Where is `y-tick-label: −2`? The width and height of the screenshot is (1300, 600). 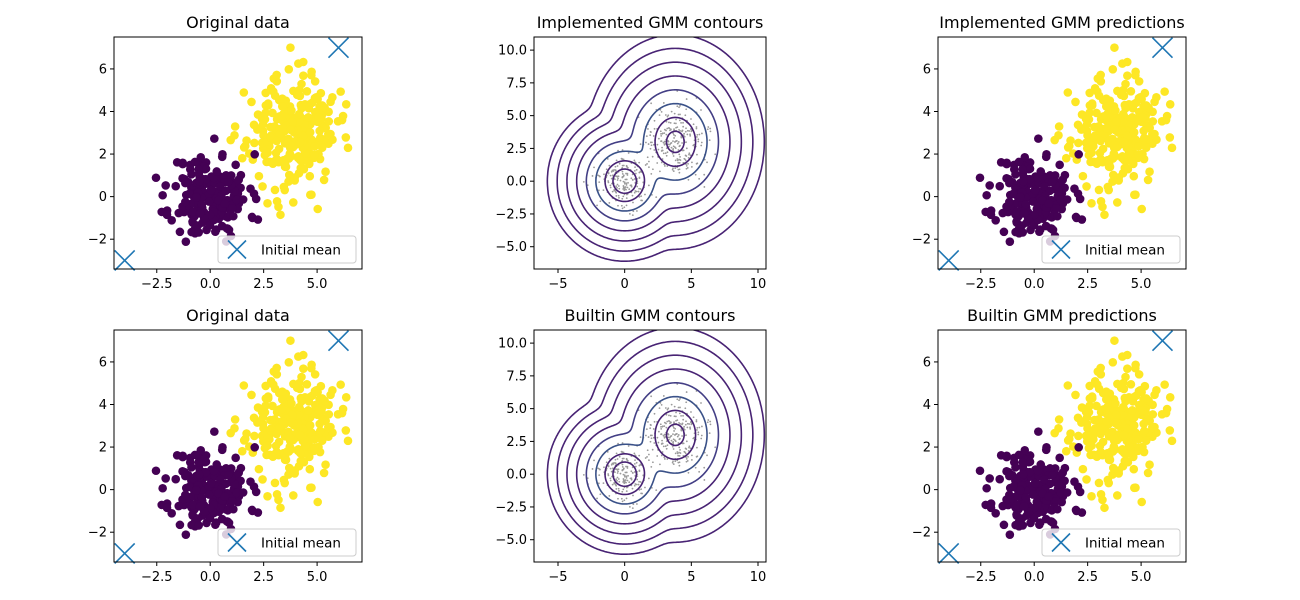
y-tick-label: −2 is located at coordinates (97, 240).